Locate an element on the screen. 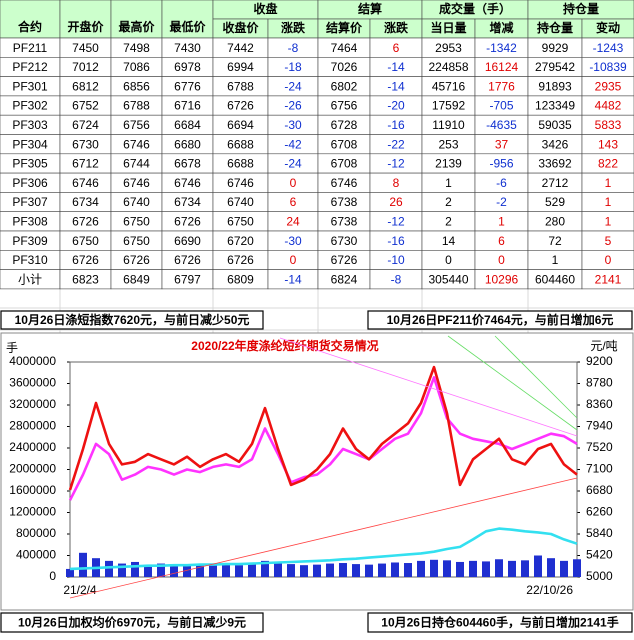 Image resolution: width=634 pixels, height=640 pixels. cell-text: -8 is located at coordinates (396, 279).